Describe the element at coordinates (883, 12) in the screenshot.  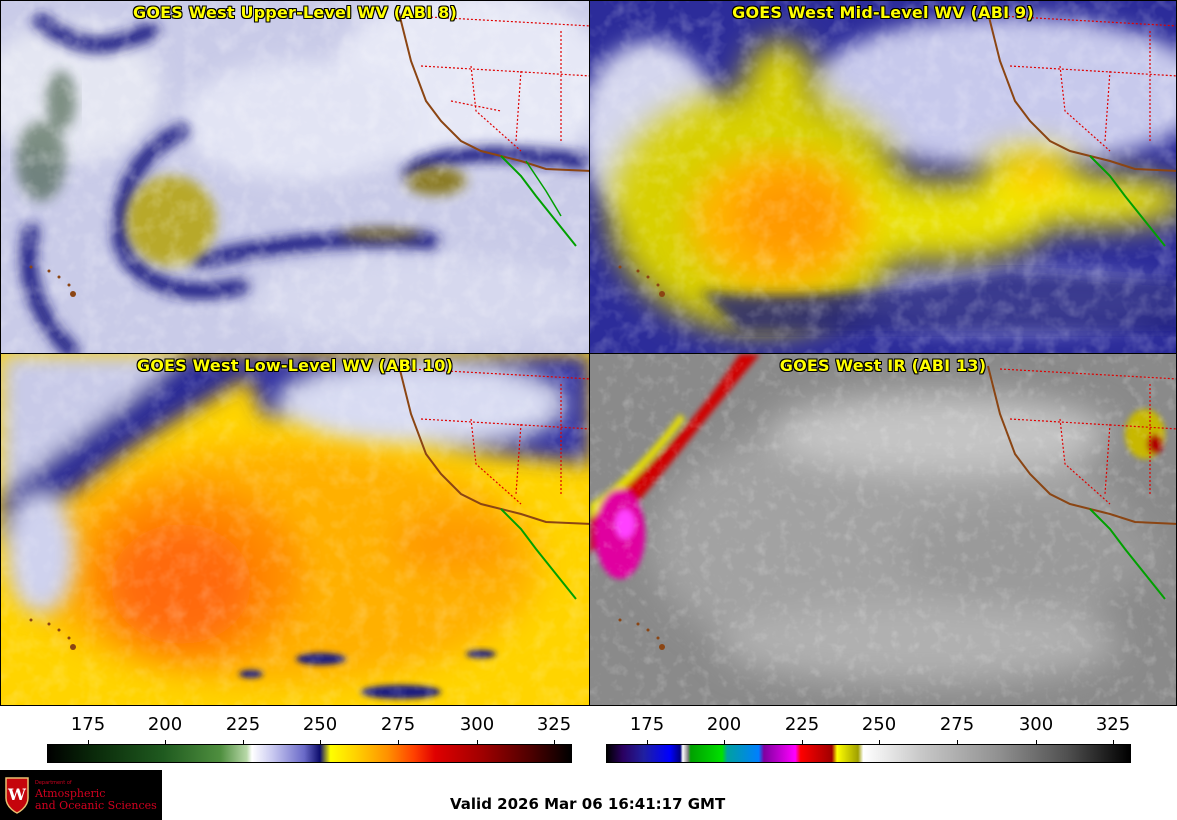
I see `panel-title-mid-level: GOES West Mid-Level WV (ABI 9)` at that location.